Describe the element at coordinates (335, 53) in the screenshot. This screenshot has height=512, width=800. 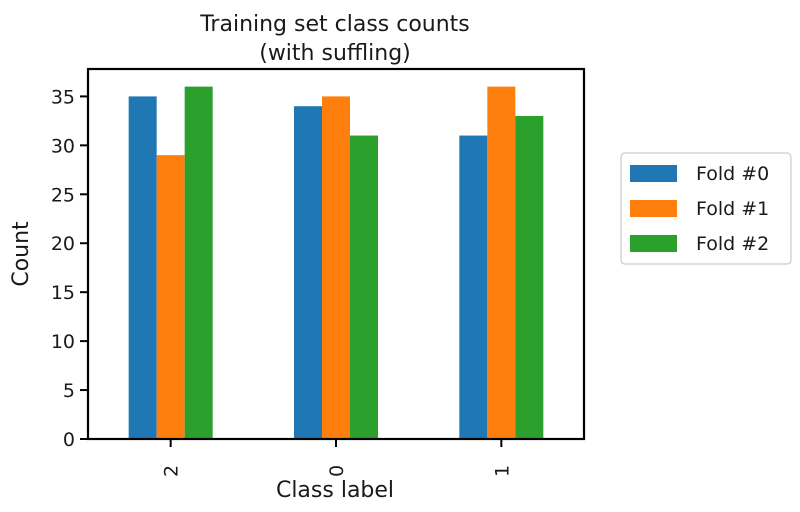
I see `chart-title-line2: (with suffling)` at that location.